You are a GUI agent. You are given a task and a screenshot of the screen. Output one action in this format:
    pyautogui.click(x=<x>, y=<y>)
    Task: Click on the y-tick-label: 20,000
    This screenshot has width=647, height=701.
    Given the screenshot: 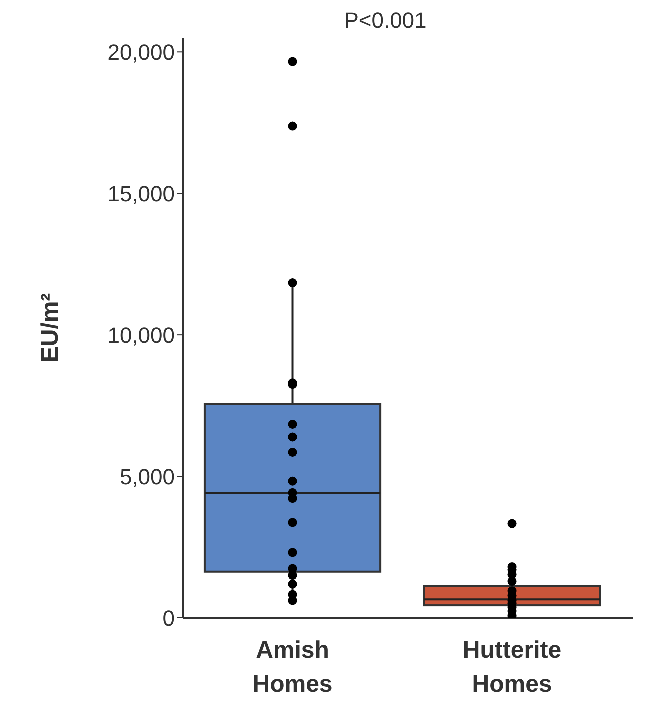 What is the action you would take?
    pyautogui.click(x=141, y=52)
    